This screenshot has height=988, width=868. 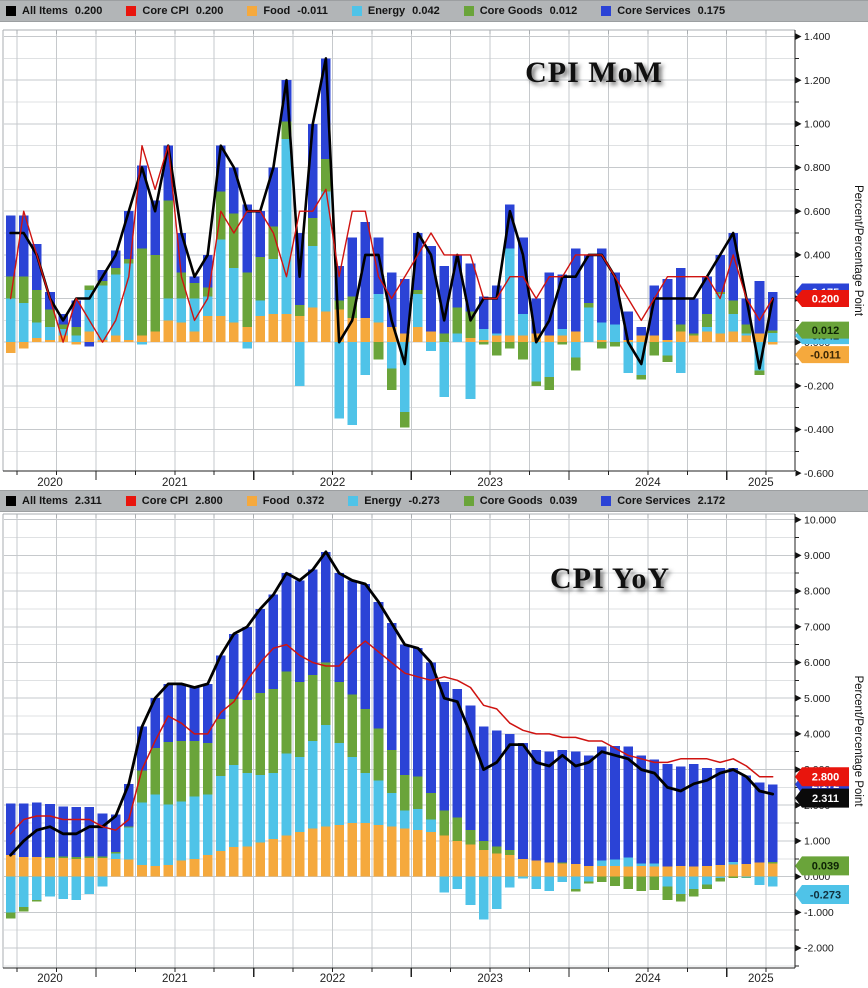 I want to click on legend-item: Core Goods 0.039, so click(x=520, y=501).